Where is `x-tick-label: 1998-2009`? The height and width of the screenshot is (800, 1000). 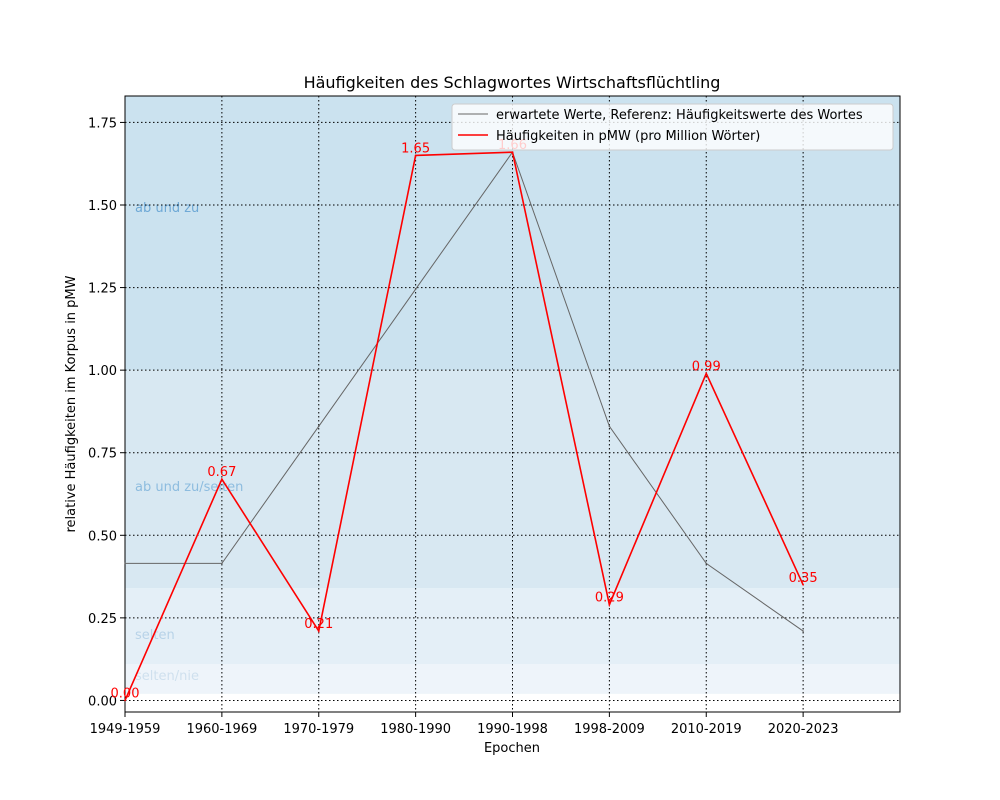 x-tick-label: 1998-2009 is located at coordinates (609, 729).